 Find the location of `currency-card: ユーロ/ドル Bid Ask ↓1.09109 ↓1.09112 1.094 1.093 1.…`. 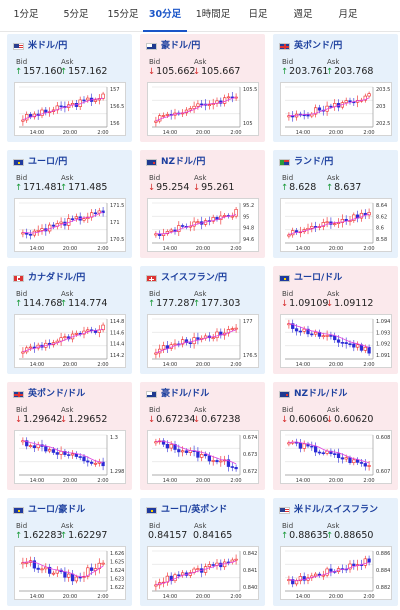

currency-card: ユーロ/ドル Bid Ask ↓1.09109 ↓1.09112 1.094 1.093 1.… is located at coordinates (335, 320).